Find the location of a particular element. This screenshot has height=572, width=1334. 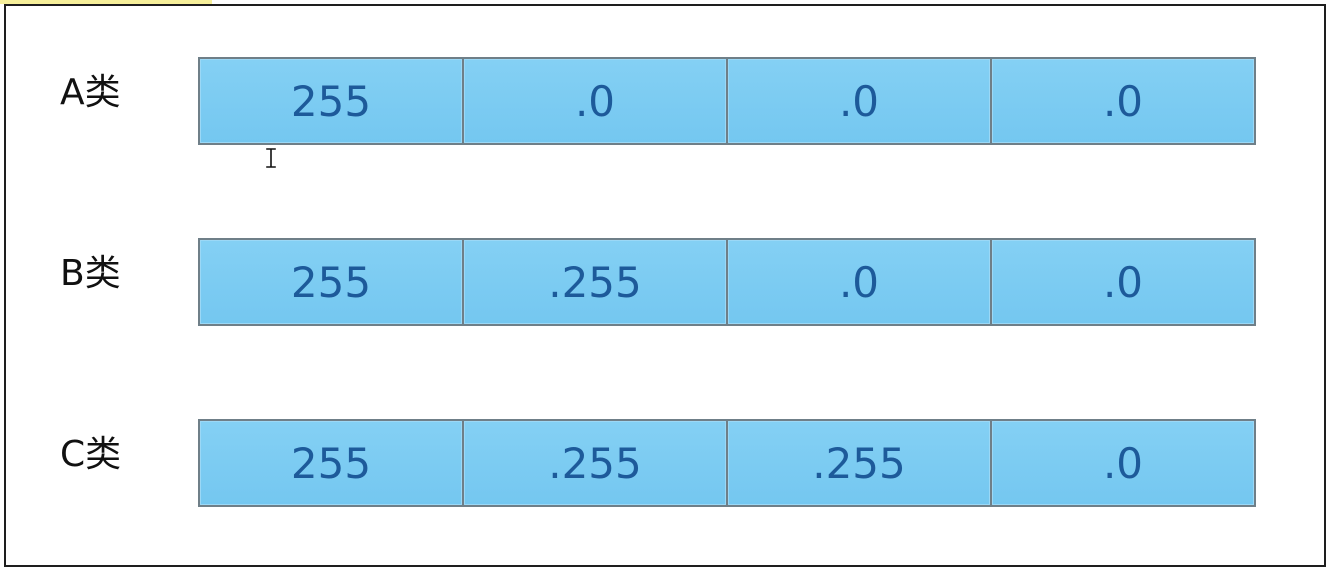

class-a-mask-cells: 255 .0 .0 .0 is located at coordinates (727, 101).